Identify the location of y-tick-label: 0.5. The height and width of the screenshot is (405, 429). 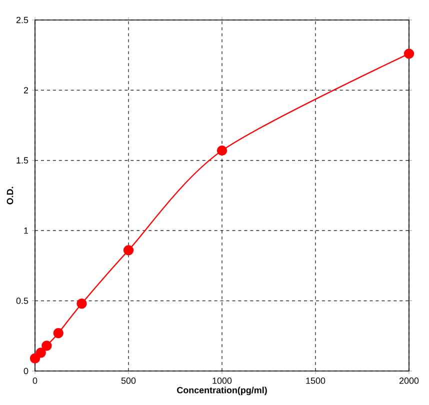
(22, 301).